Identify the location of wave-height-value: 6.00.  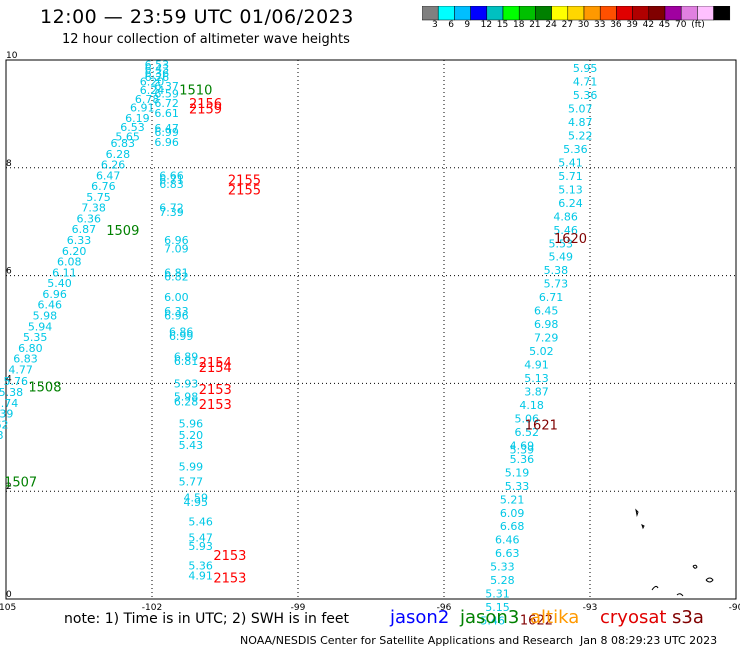
(176, 297).